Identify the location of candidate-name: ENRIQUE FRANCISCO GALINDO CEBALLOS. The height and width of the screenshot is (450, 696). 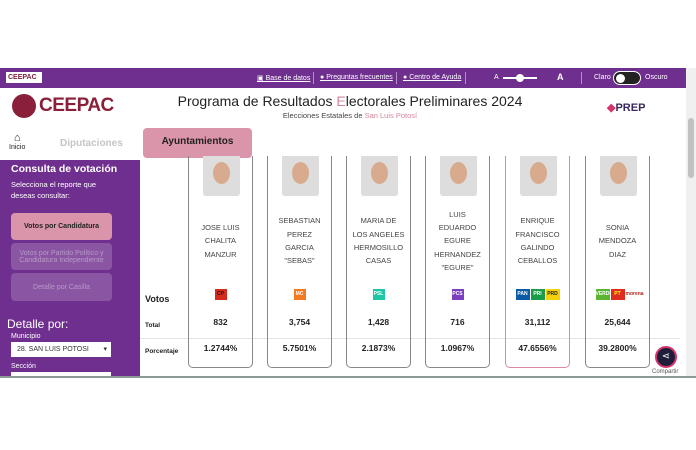
(537, 241).